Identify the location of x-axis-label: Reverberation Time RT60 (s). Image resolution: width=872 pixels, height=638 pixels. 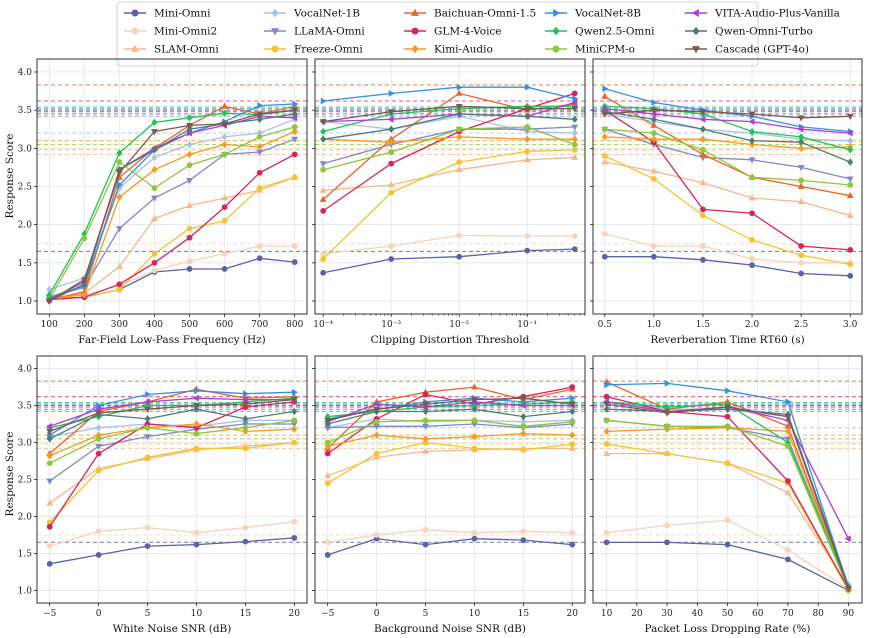
(727, 340).